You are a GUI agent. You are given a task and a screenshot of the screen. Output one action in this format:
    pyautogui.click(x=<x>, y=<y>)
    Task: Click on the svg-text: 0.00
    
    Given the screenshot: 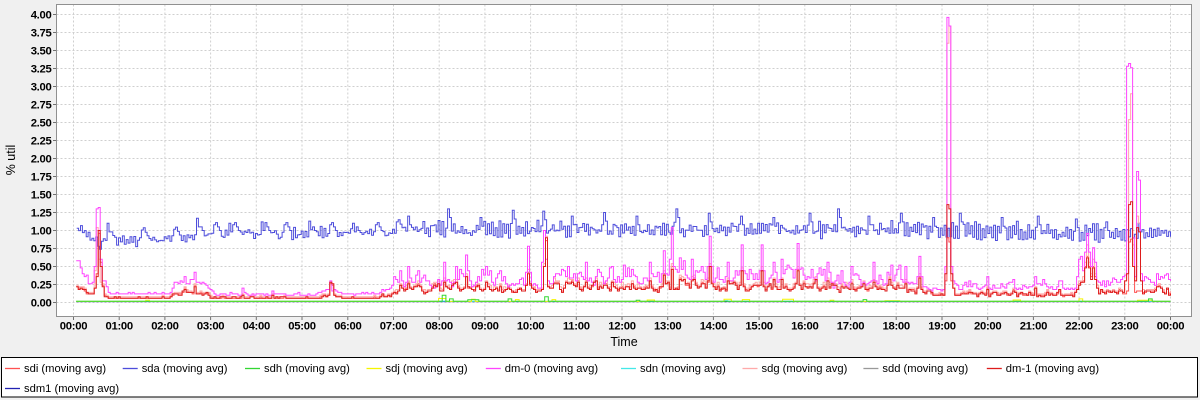 What is the action you would take?
    pyautogui.click(x=41, y=304)
    